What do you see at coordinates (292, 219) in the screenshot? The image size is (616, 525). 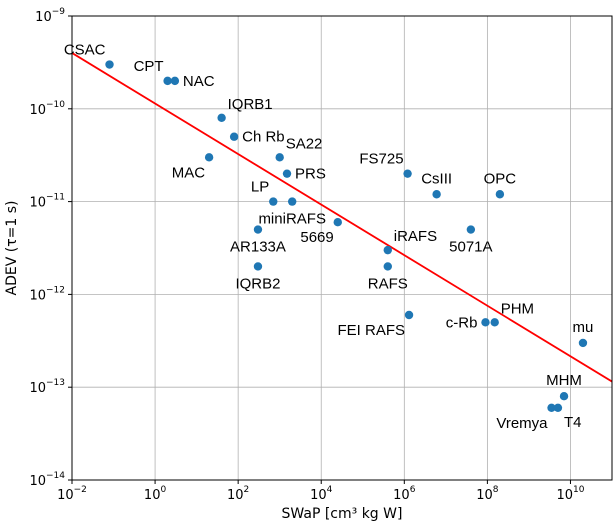 I see `point-label: miniRAFS` at bounding box center [292, 219].